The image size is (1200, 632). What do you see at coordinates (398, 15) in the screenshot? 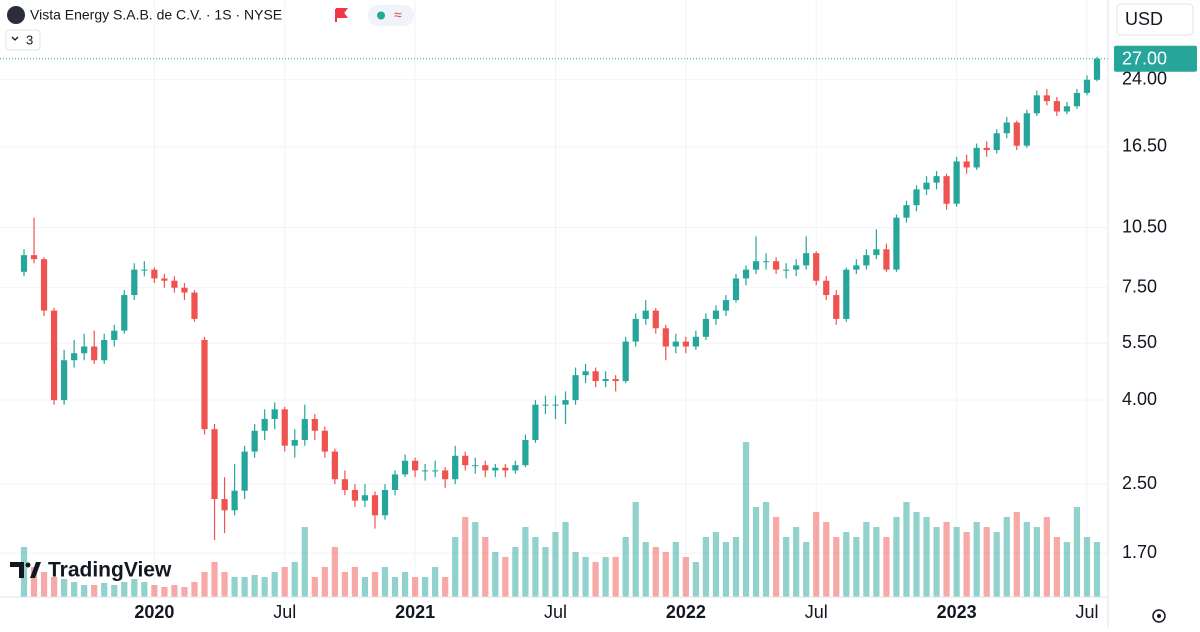
I see `delay-icon: ≈` at bounding box center [398, 15].